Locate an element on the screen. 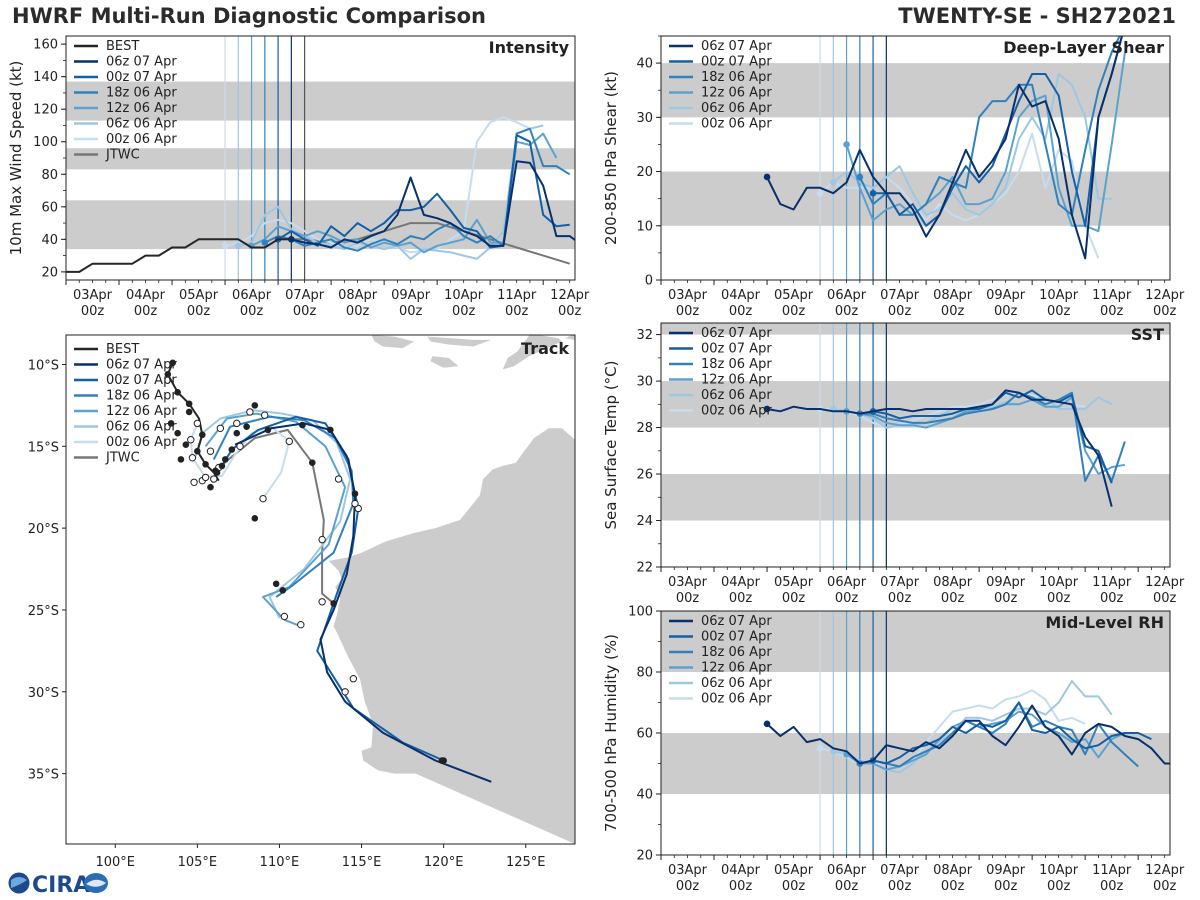 This screenshot has height=900, width=1200. shear-series-06z-06-apr is located at coordinates (972, 144).